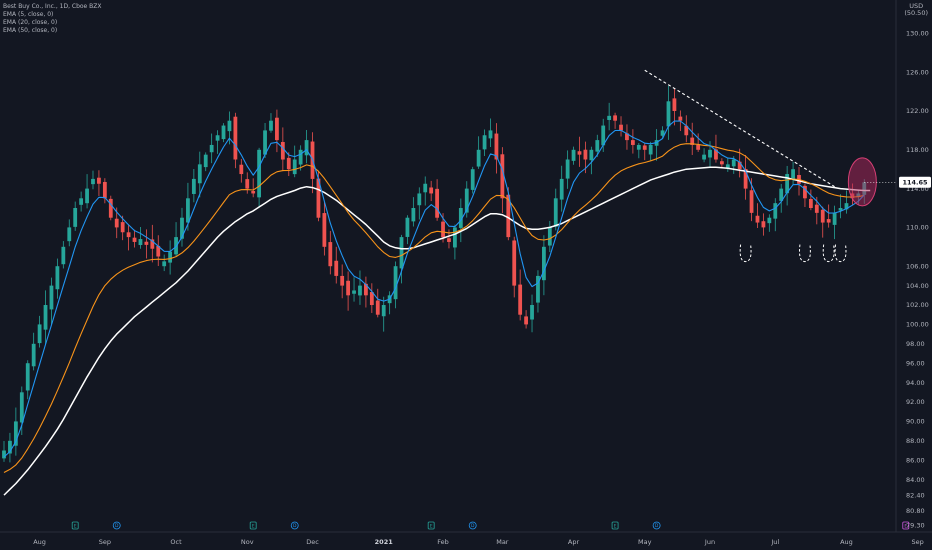 This screenshot has width=932, height=550. I want to click on price-tick-label: 79.30, so click(915, 525).